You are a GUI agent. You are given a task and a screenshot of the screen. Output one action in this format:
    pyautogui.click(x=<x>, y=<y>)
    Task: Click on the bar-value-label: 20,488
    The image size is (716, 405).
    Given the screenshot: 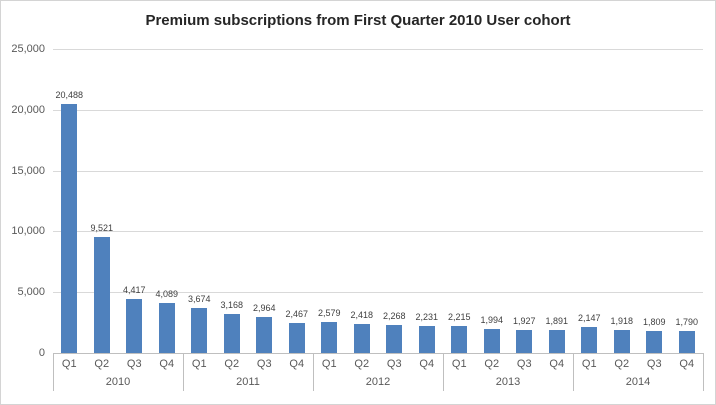 What is the action you would take?
    pyautogui.click(x=69, y=94)
    